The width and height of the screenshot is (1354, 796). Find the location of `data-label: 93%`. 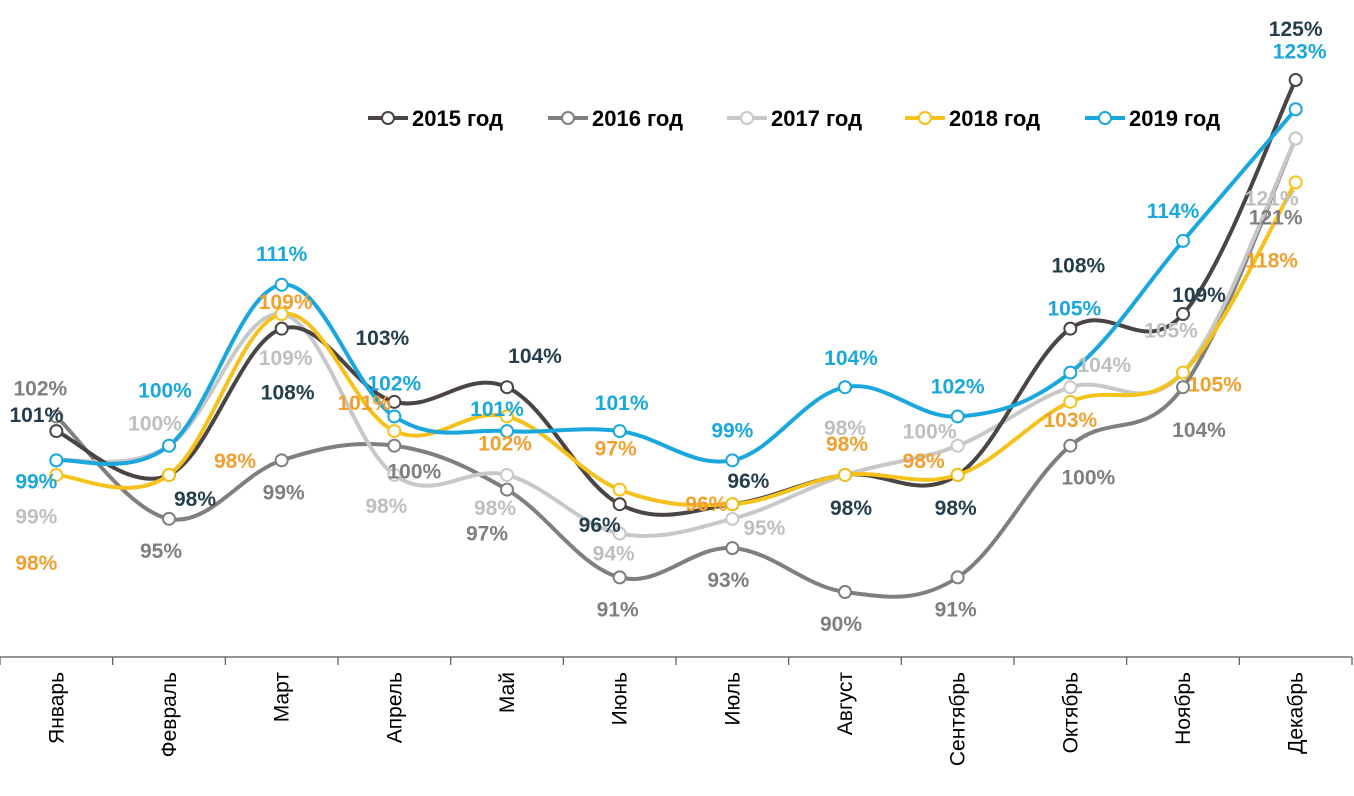

data-label: 93% is located at coordinates (728, 580).